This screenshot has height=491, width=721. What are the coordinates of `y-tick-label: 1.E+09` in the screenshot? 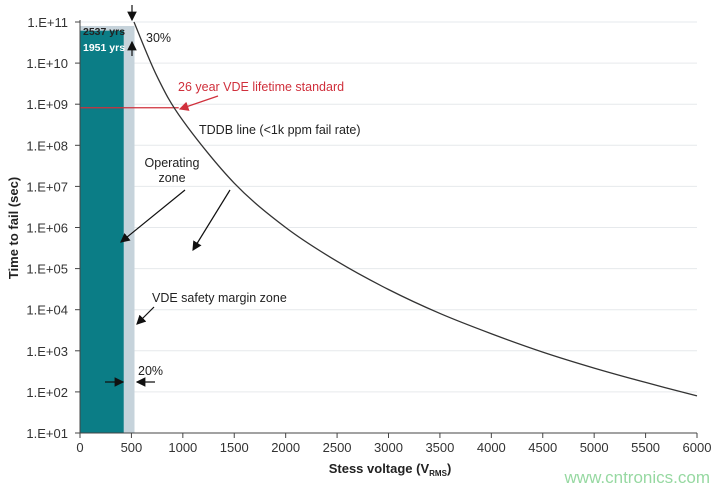 It's located at (47, 104).